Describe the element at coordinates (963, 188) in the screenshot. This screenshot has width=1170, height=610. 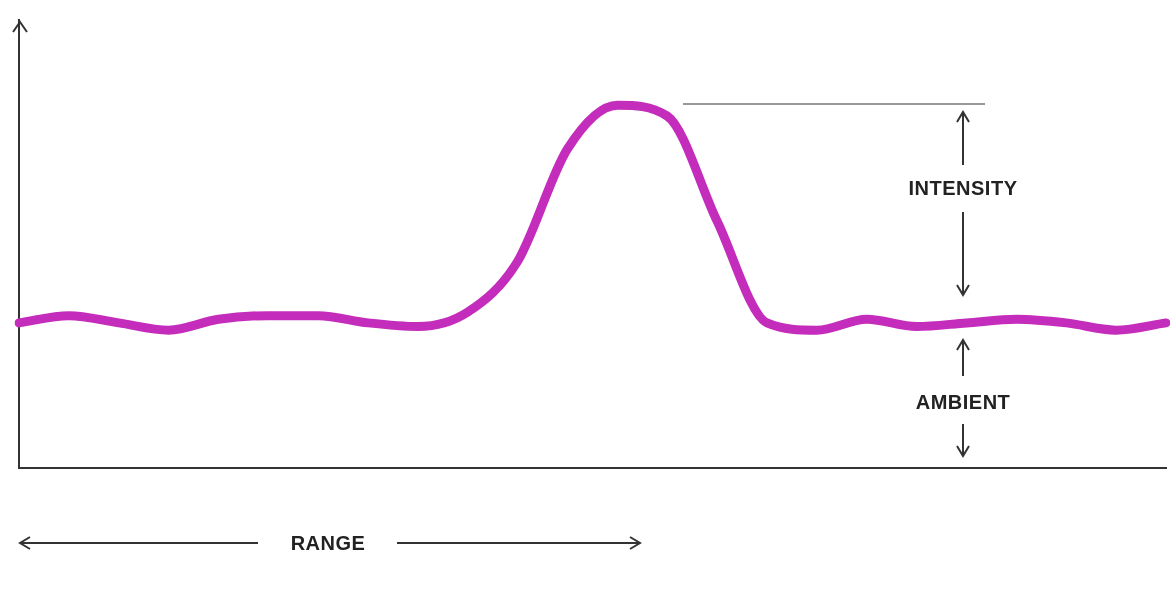
I see `annotation: INTENSITY` at that location.